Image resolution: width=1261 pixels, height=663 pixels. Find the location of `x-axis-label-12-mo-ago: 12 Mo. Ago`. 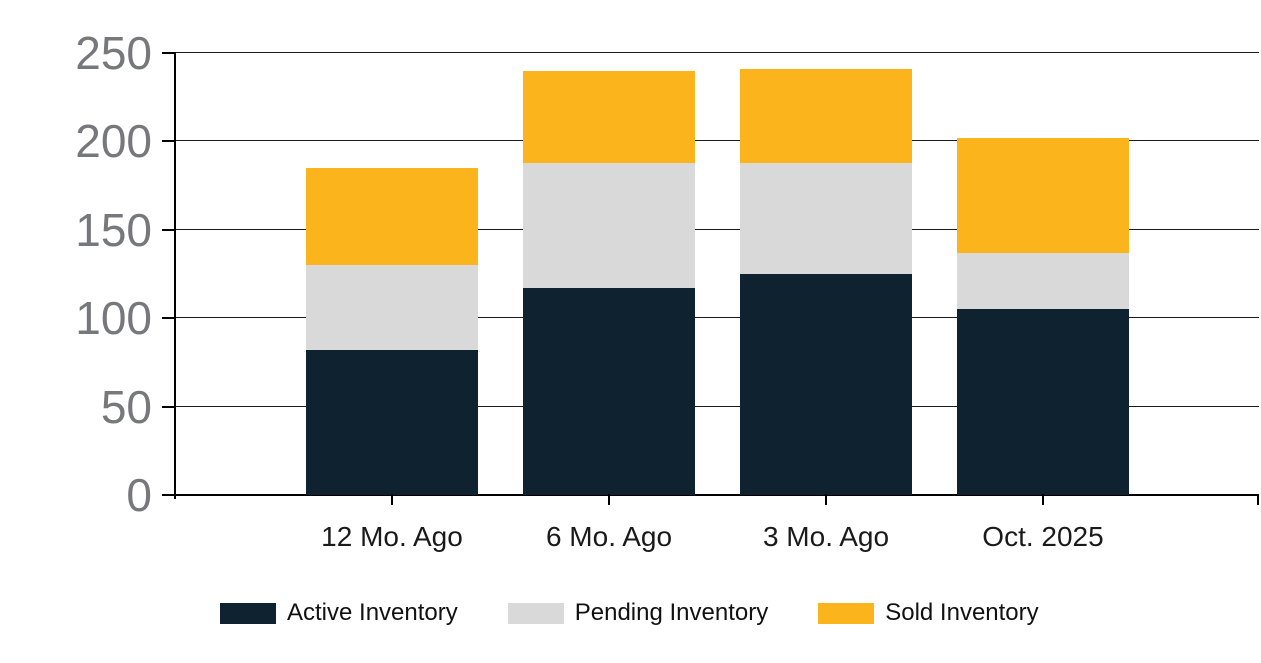

x-axis-label-12-mo-ago: 12 Mo. Ago is located at coordinates (392, 536).